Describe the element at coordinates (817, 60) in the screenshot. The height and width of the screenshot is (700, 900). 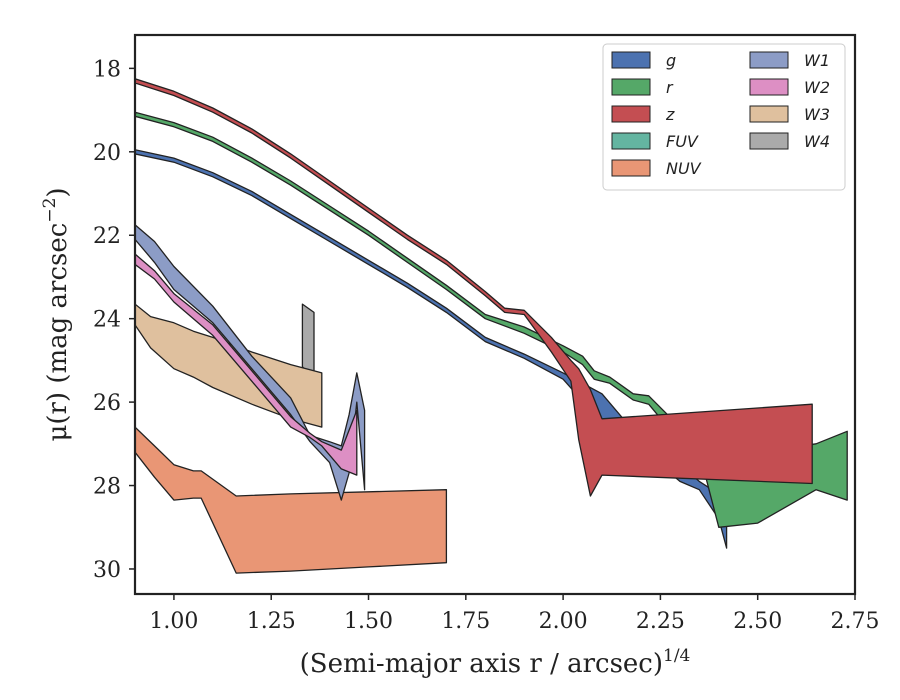
I see `legend-label-w1: W1` at that location.